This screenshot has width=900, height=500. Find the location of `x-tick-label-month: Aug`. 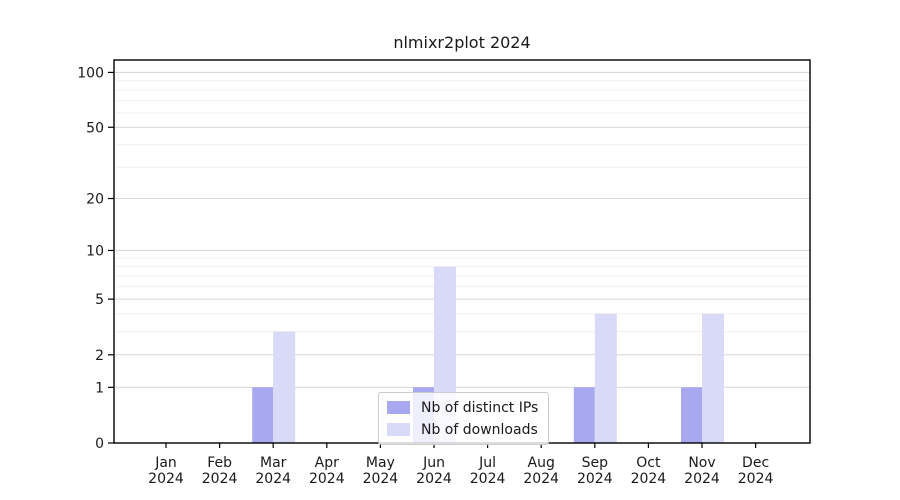

x-tick-label-month: Aug is located at coordinates (541, 463).